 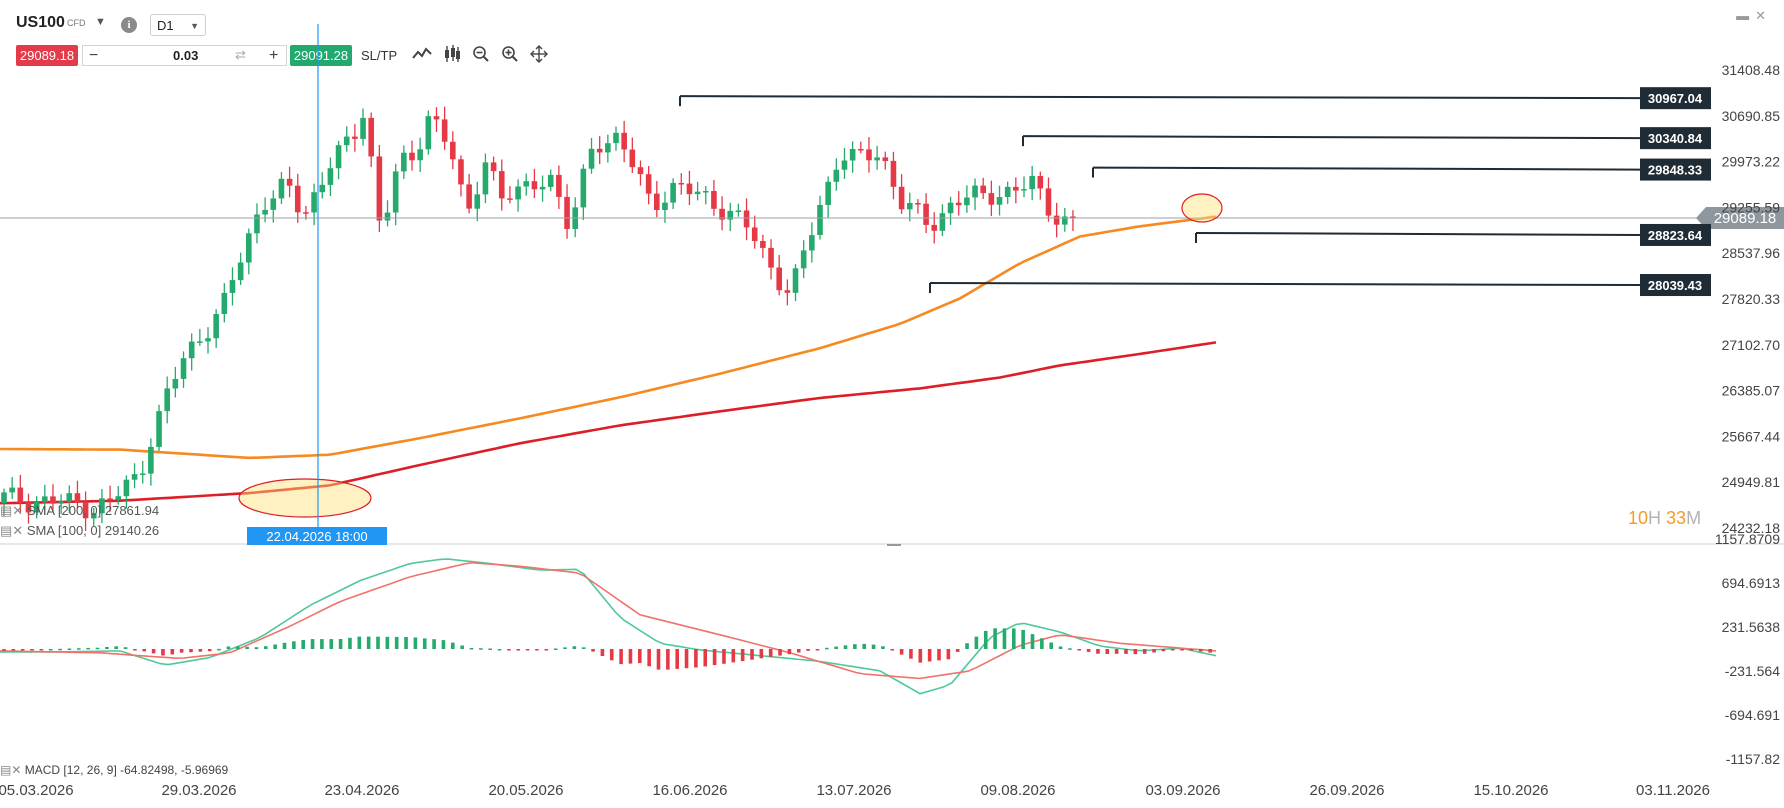 What do you see at coordinates (274, 55) in the screenshot?
I see `plus-icon: +` at bounding box center [274, 55].